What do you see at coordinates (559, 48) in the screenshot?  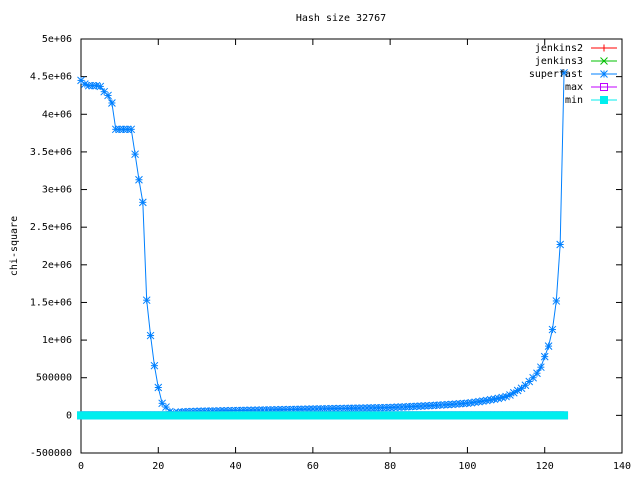 I see `legend-label: jenkins2` at bounding box center [559, 48].